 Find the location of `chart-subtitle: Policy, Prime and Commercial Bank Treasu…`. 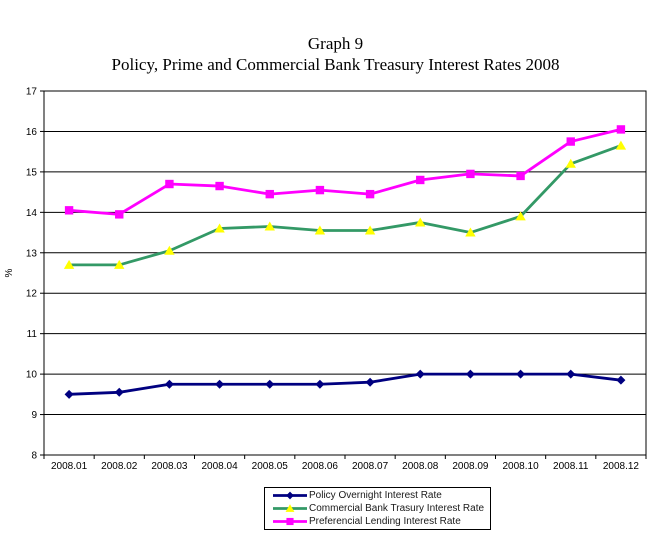

chart-subtitle: Policy, Prime and Commercial Bank Treasu… is located at coordinates (335, 64).